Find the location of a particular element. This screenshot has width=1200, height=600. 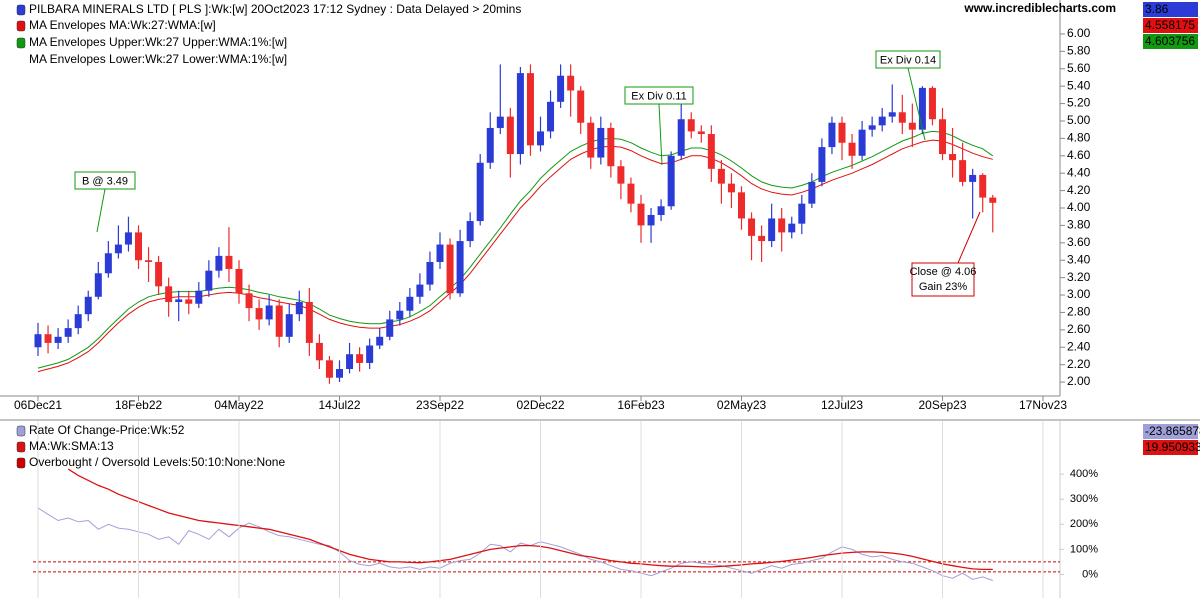

x-tick-label: 17Nov23 is located at coordinates (1043, 405).